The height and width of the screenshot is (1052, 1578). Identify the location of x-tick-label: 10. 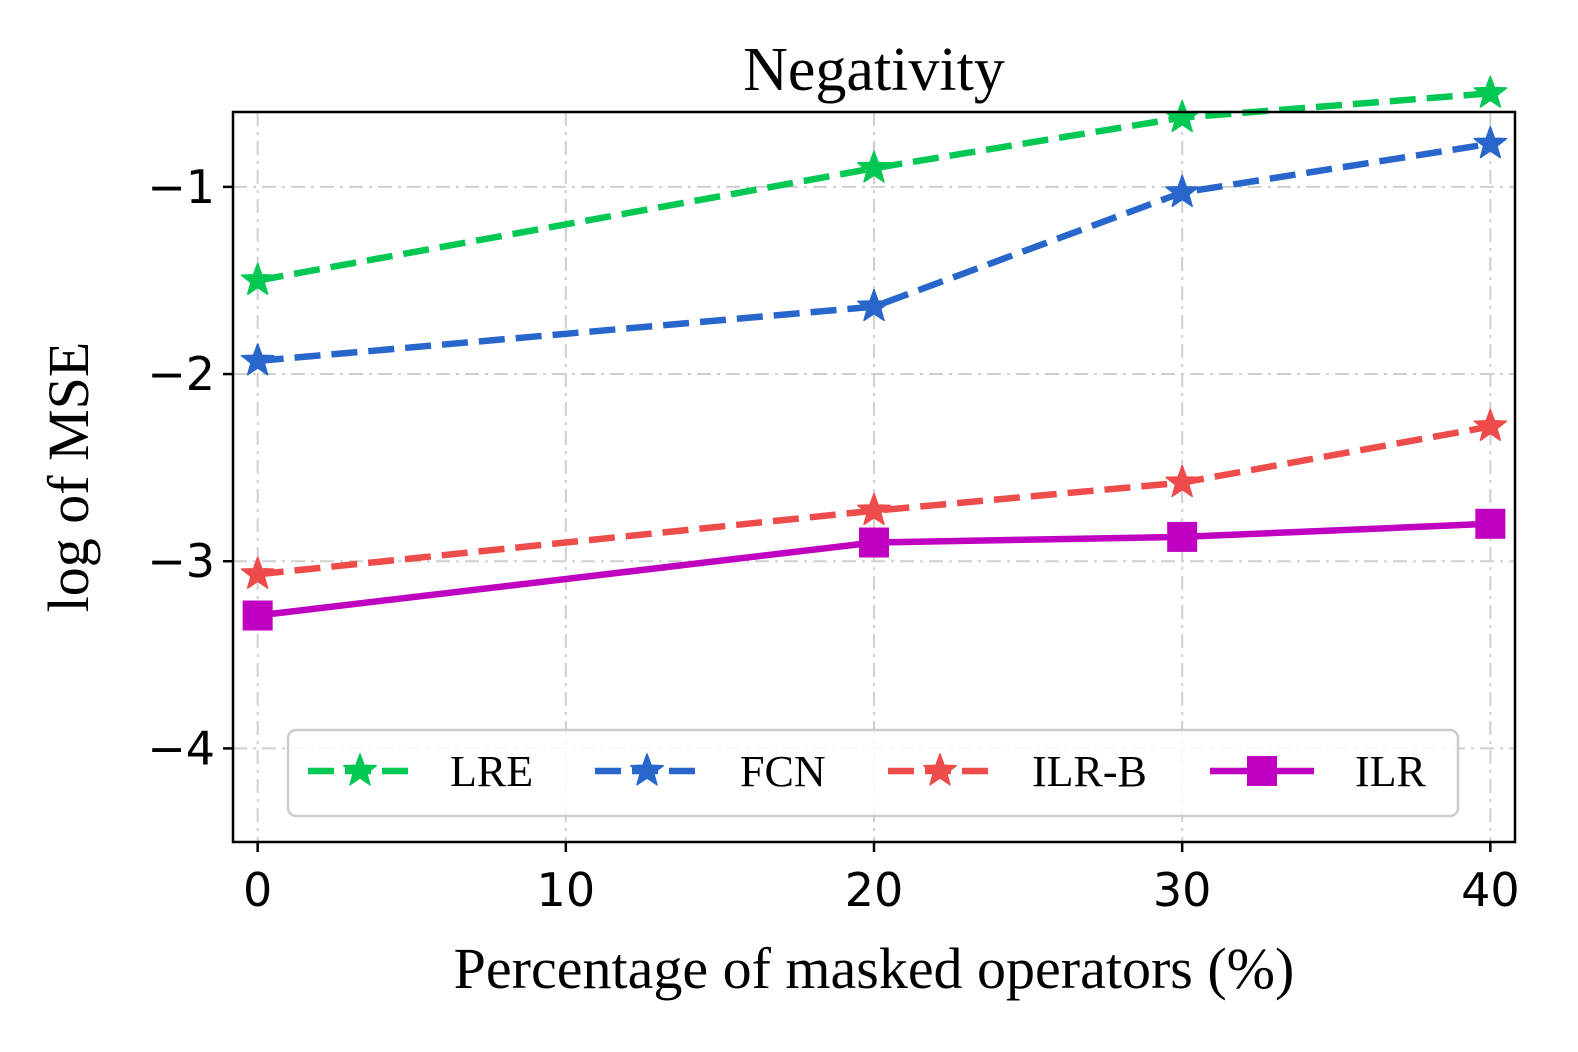
(566, 890).